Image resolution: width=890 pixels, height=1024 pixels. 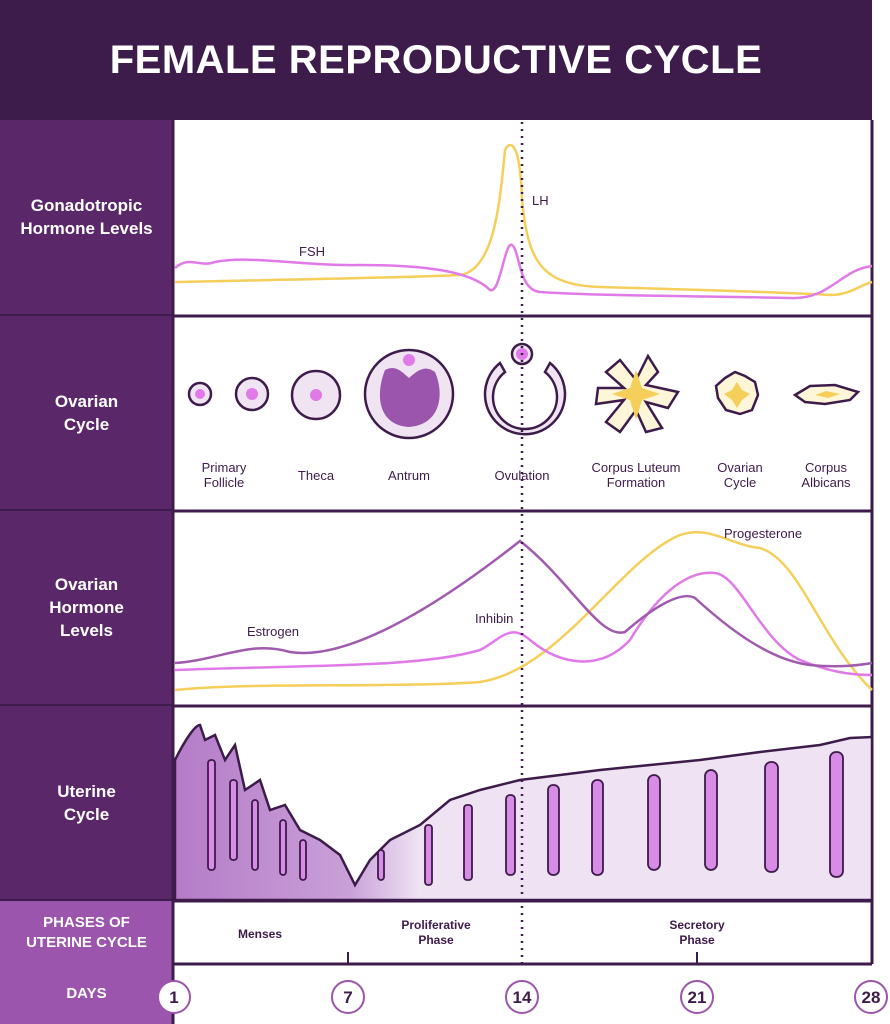 What do you see at coordinates (409, 394) in the screenshot?
I see `antrum-icon` at bounding box center [409, 394].